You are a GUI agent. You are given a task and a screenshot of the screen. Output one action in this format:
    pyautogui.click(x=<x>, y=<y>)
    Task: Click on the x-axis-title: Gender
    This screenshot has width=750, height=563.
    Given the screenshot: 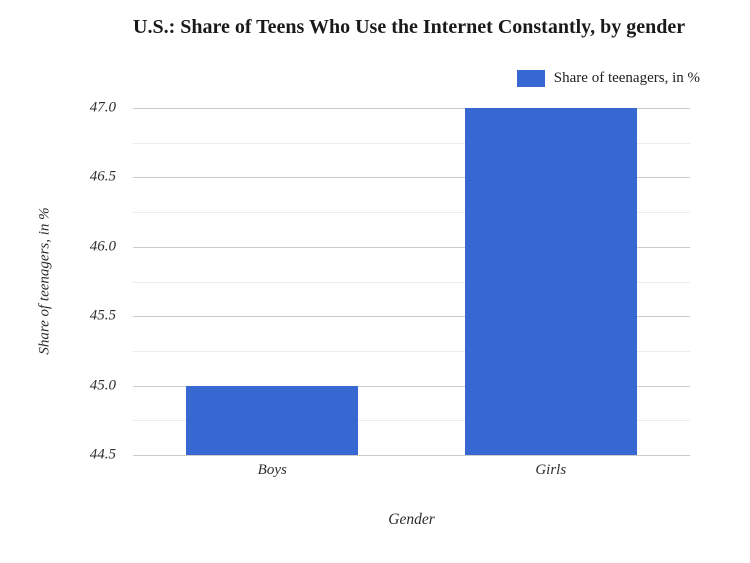 What is the action you would take?
    pyautogui.click(x=411, y=519)
    